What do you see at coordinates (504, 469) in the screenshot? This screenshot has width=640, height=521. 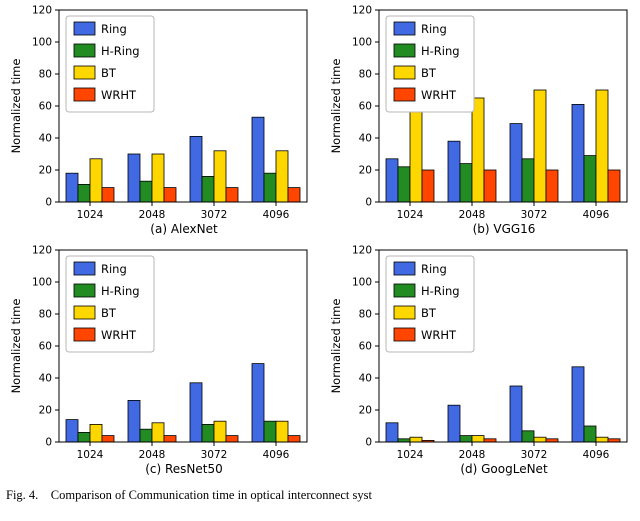 I see `subplot-title-googlenet: (d) GoogLeNet` at bounding box center [504, 469].